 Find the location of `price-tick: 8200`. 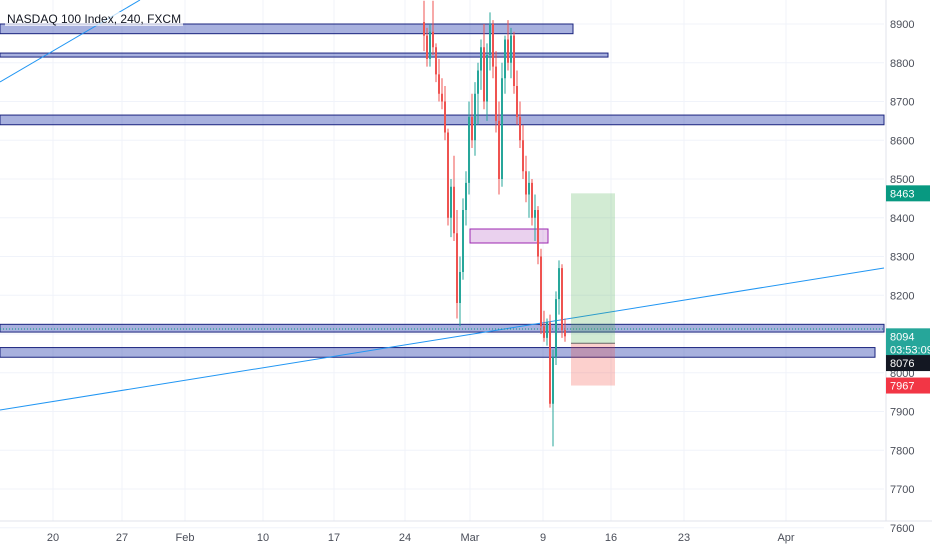

price-tick: 8200 is located at coordinates (902, 296).